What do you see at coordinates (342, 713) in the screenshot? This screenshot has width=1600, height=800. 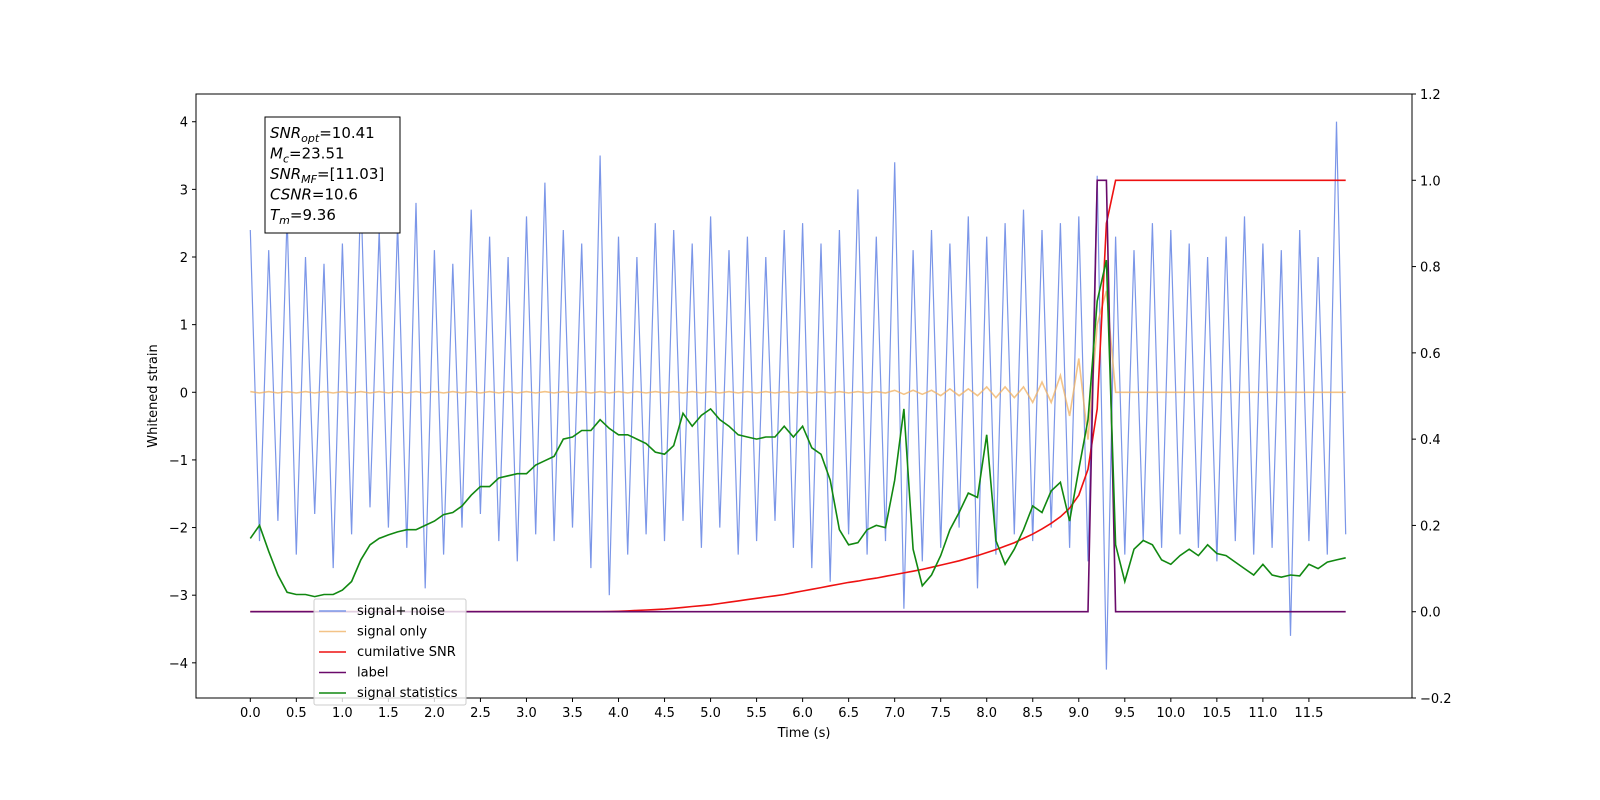 I see `x-tick-label: 1.0` at bounding box center [342, 713].